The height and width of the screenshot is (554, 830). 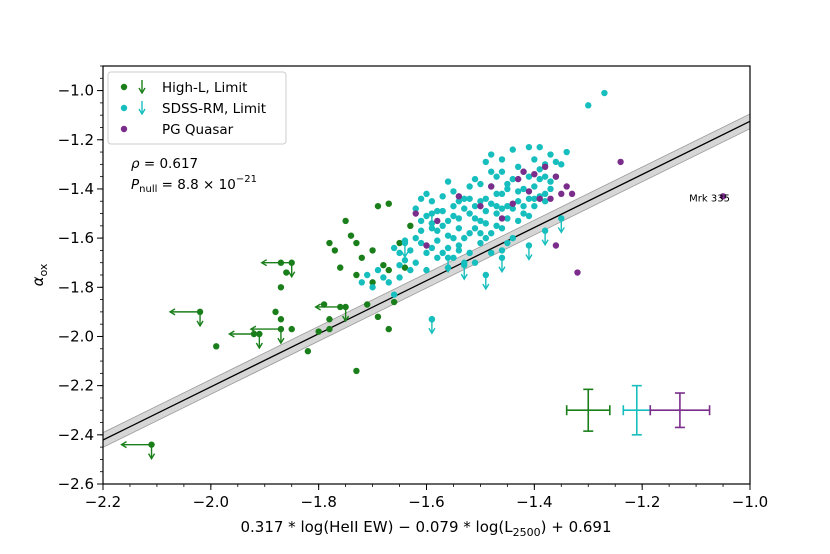 What do you see at coordinates (211, 502) in the screenshot?
I see `x-tick-label-1: −2.0` at bounding box center [211, 502].